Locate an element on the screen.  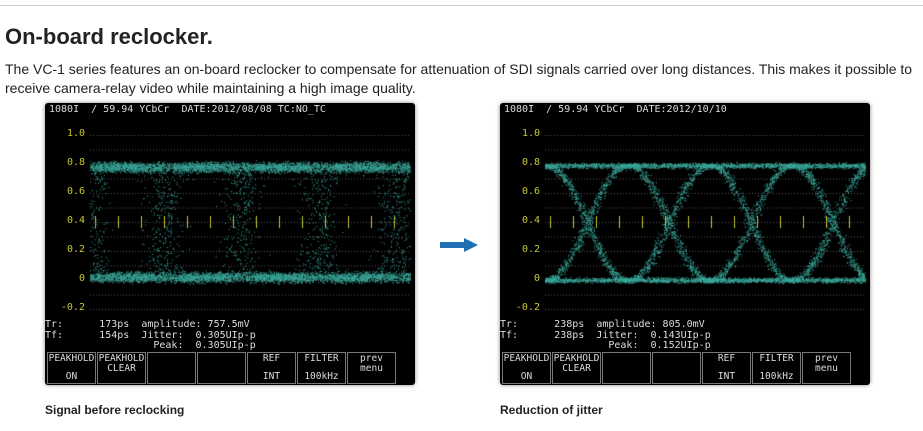
measurement-line3: Peak: 0.152UIp-p is located at coordinates (605, 345).